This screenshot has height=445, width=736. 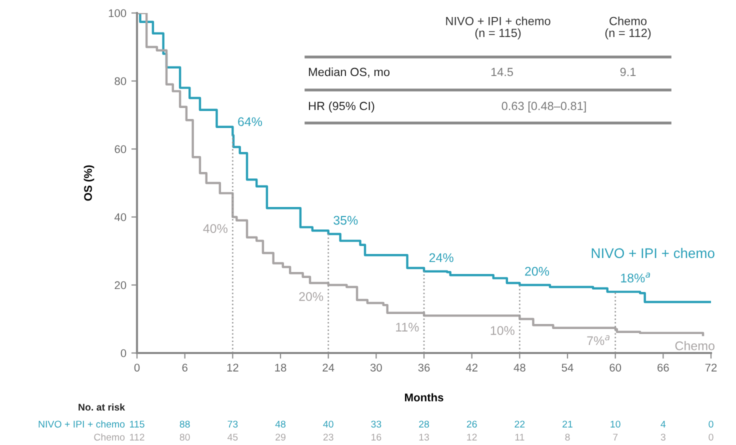 I want to click on annotation: HR (95% CI), so click(x=341, y=107).